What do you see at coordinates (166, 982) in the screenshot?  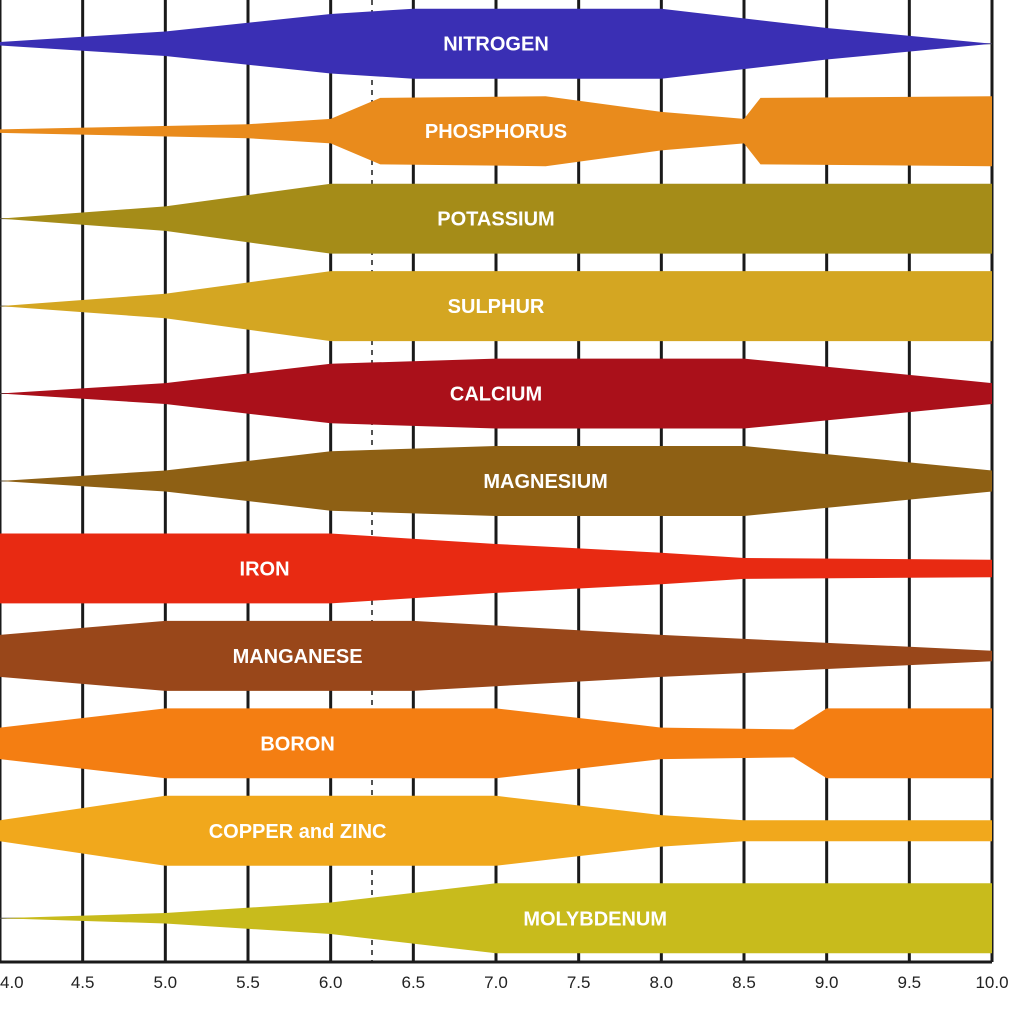 I see `x-tick-label-2: 5.0` at bounding box center [166, 982].